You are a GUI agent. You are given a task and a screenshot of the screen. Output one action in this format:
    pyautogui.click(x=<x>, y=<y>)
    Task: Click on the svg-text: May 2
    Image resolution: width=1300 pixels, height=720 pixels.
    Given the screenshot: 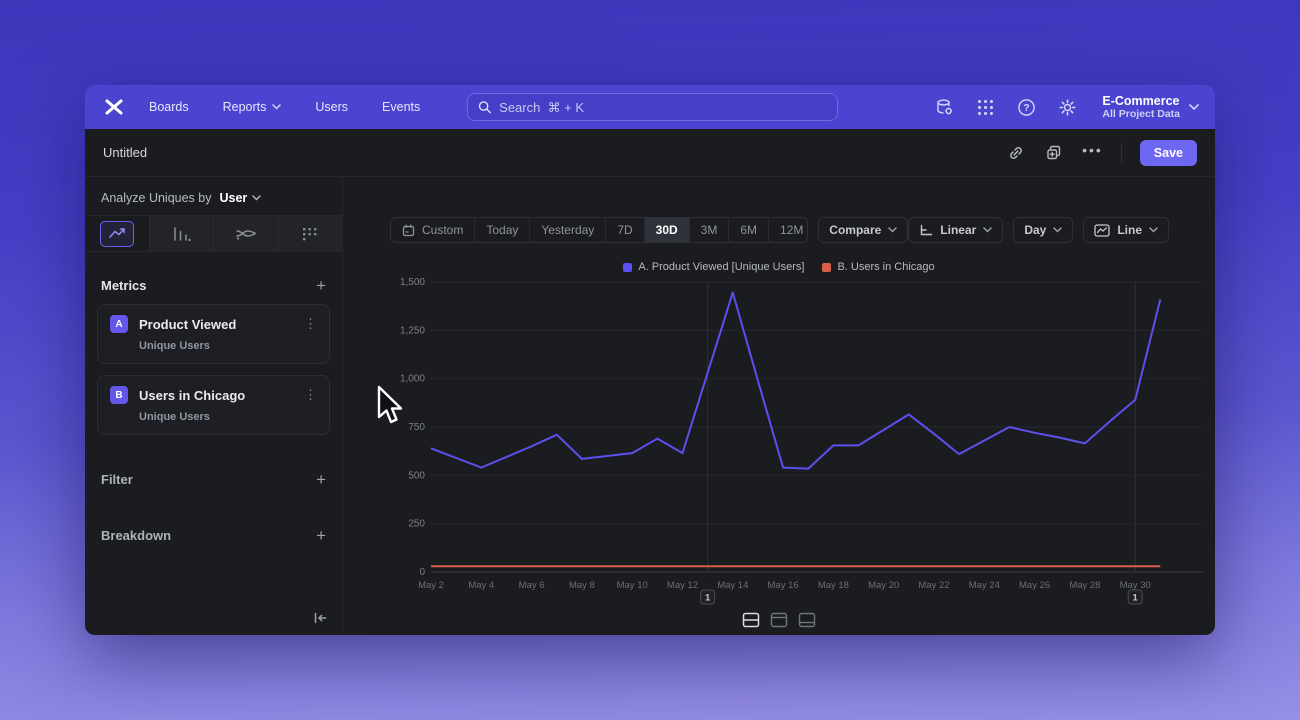 What is the action you would take?
    pyautogui.click(x=431, y=585)
    